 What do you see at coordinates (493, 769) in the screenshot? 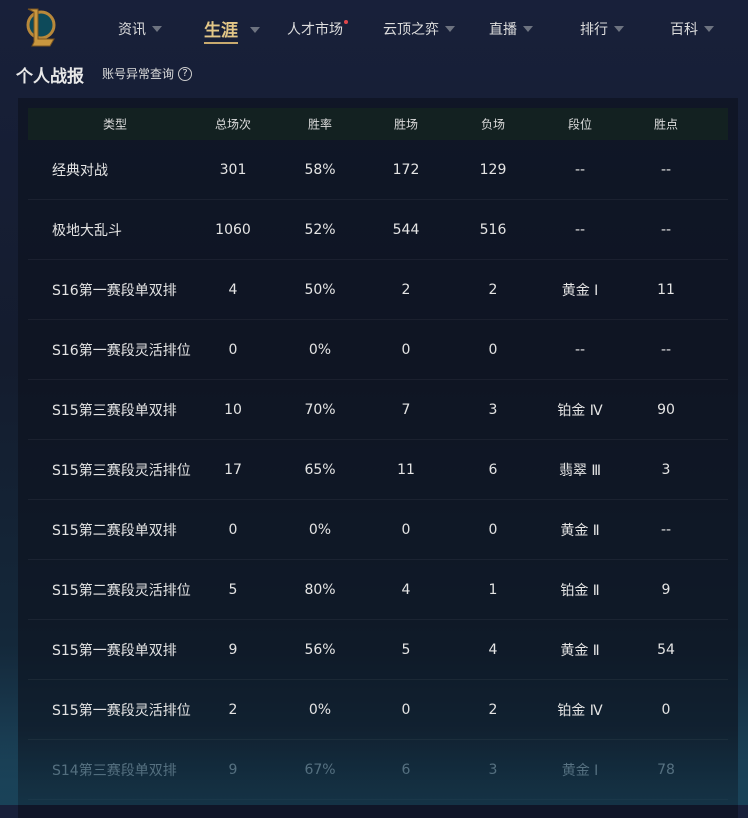
I see `row-cell: 3` at bounding box center [493, 769].